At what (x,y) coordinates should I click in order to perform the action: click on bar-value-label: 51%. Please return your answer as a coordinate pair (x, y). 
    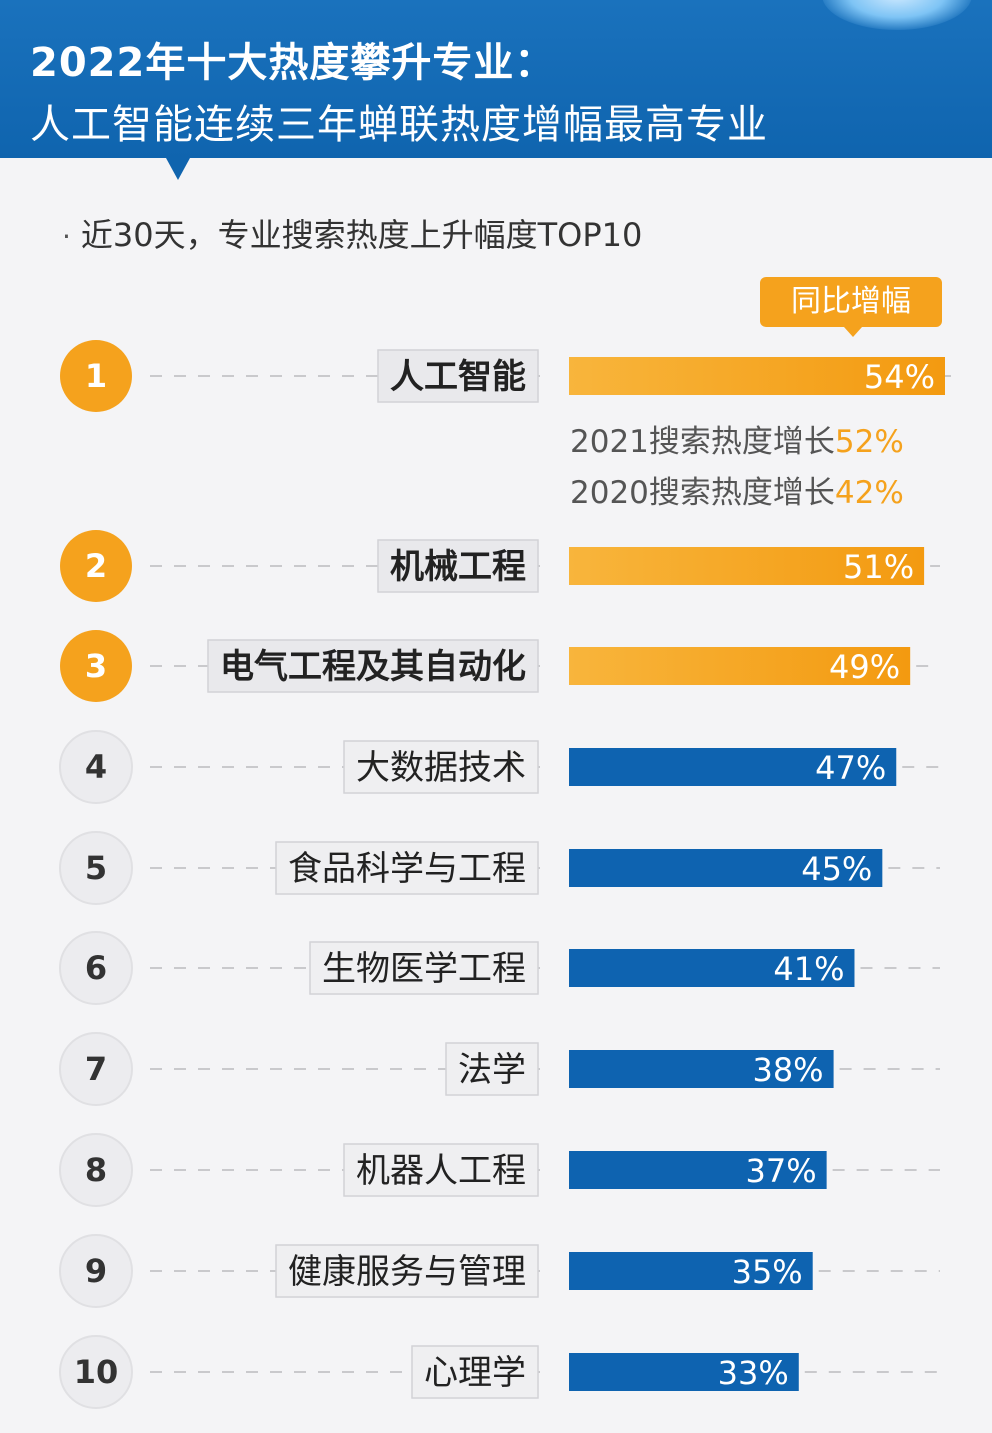
    Looking at the image, I should click on (878, 567).